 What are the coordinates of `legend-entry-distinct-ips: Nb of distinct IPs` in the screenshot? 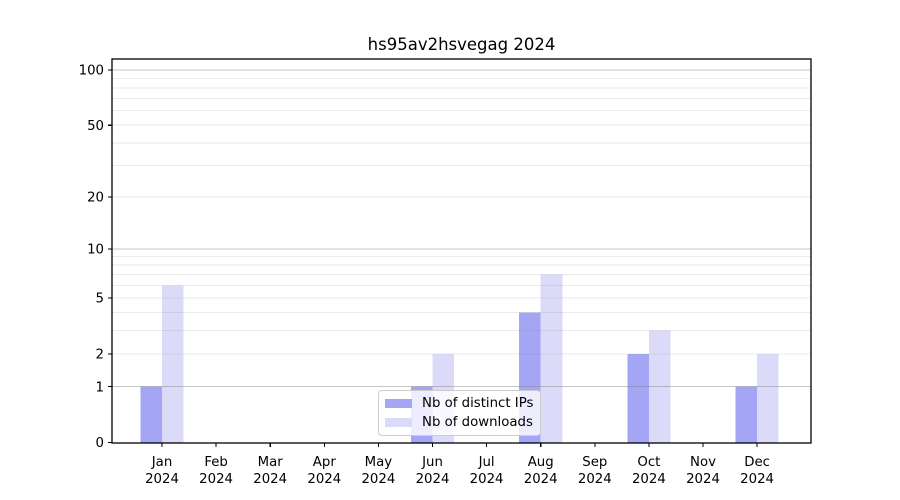 It's located at (459, 403).